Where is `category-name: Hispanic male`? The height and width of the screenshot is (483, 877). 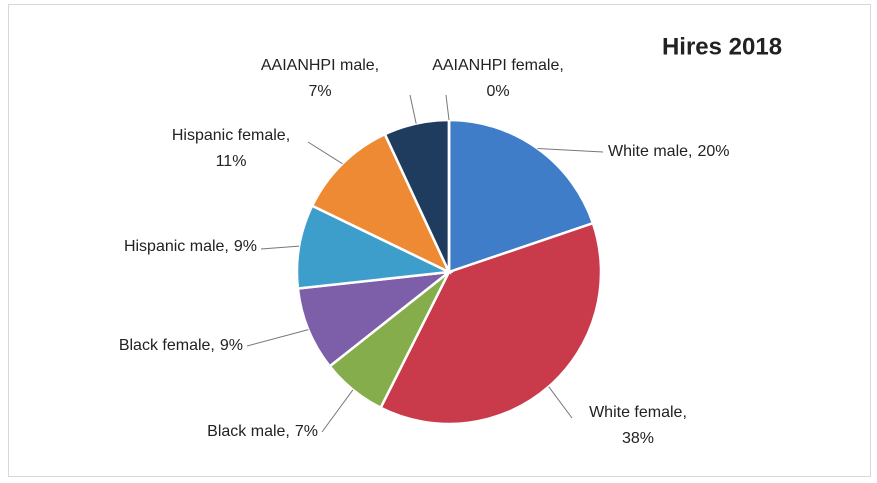
category-name: Hispanic male is located at coordinates (174, 246).